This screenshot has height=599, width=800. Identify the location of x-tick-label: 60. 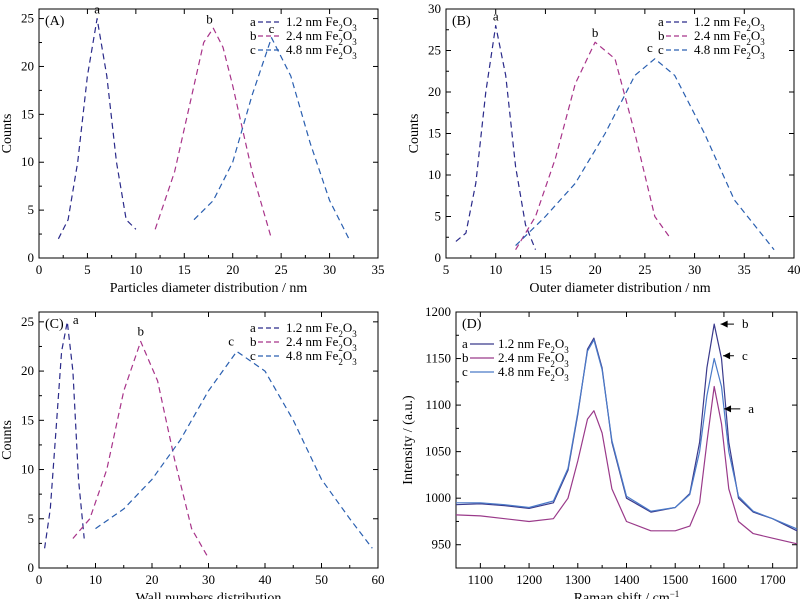
(378, 579).